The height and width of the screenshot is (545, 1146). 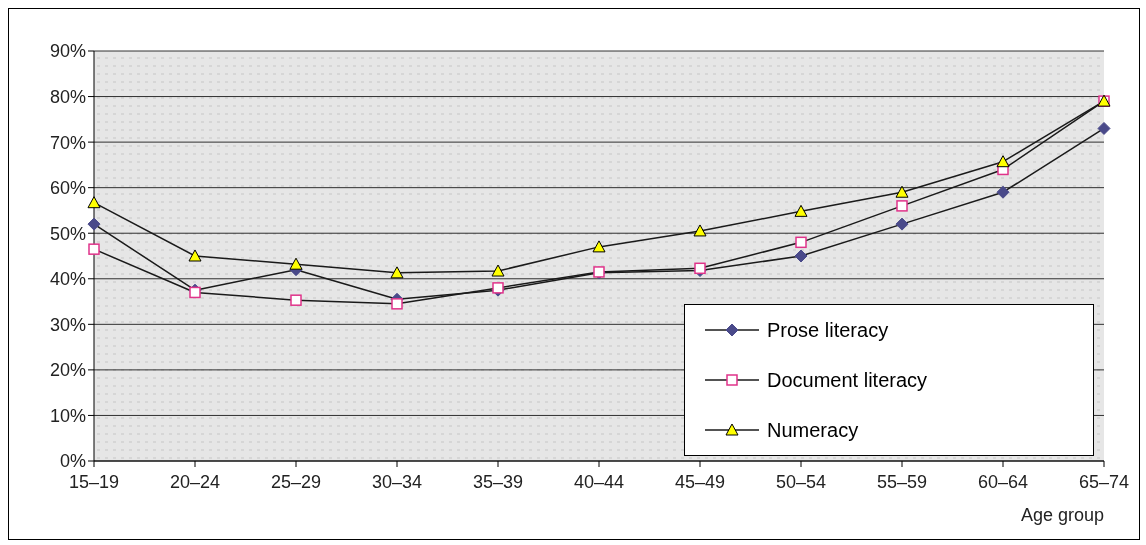 I want to click on legend-label: Numeracy, so click(x=813, y=430).